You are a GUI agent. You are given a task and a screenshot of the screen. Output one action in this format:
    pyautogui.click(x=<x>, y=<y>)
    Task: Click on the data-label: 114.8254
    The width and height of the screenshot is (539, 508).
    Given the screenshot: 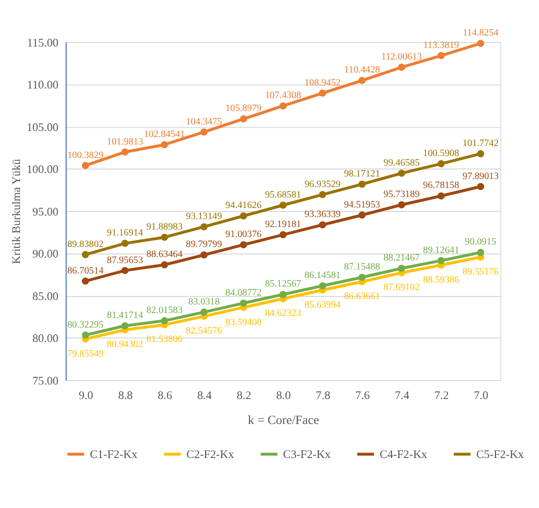 What is the action you would take?
    pyautogui.click(x=480, y=33)
    